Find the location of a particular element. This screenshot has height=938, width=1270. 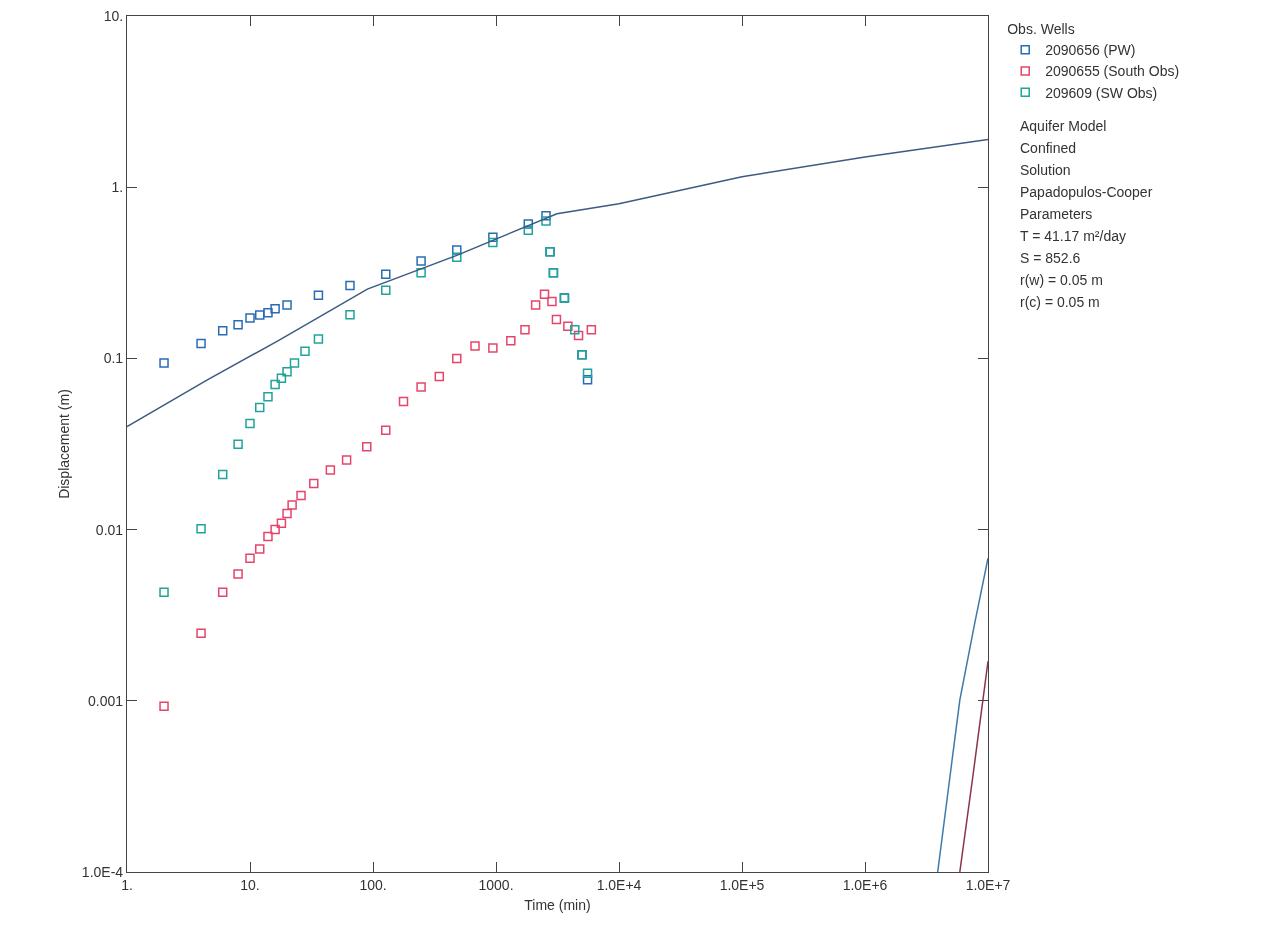

y-tick-label: 1. is located at coordinates (117, 187).